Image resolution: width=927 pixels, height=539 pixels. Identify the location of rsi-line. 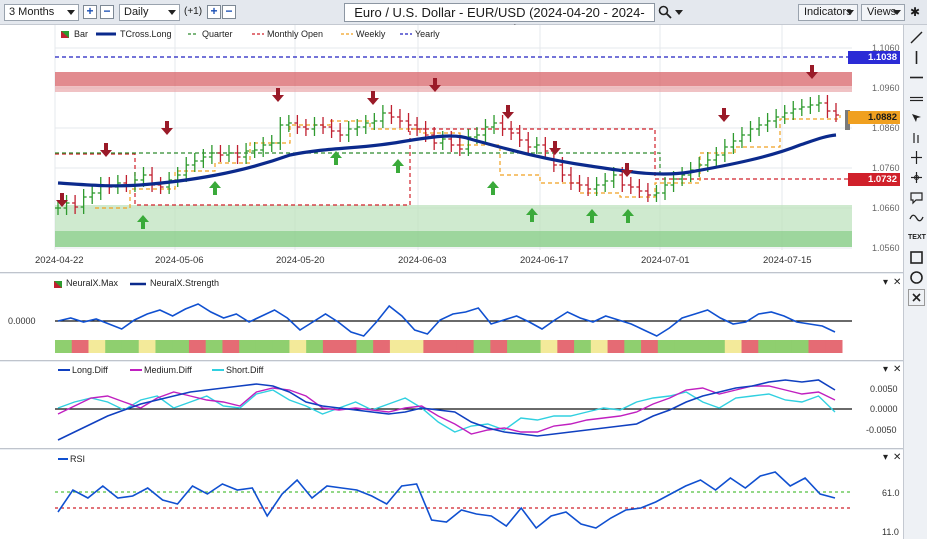
(446, 500).